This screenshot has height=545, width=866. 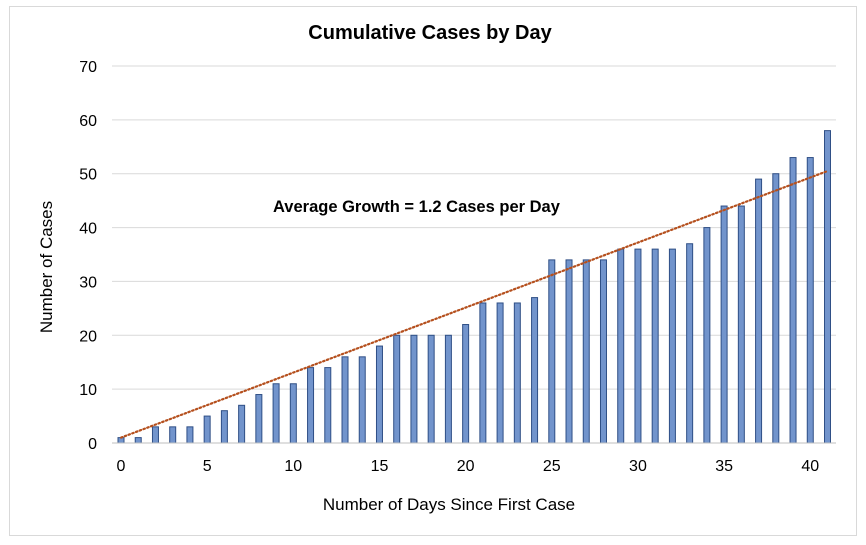 I want to click on x-tick-label: 30, so click(x=638, y=466).